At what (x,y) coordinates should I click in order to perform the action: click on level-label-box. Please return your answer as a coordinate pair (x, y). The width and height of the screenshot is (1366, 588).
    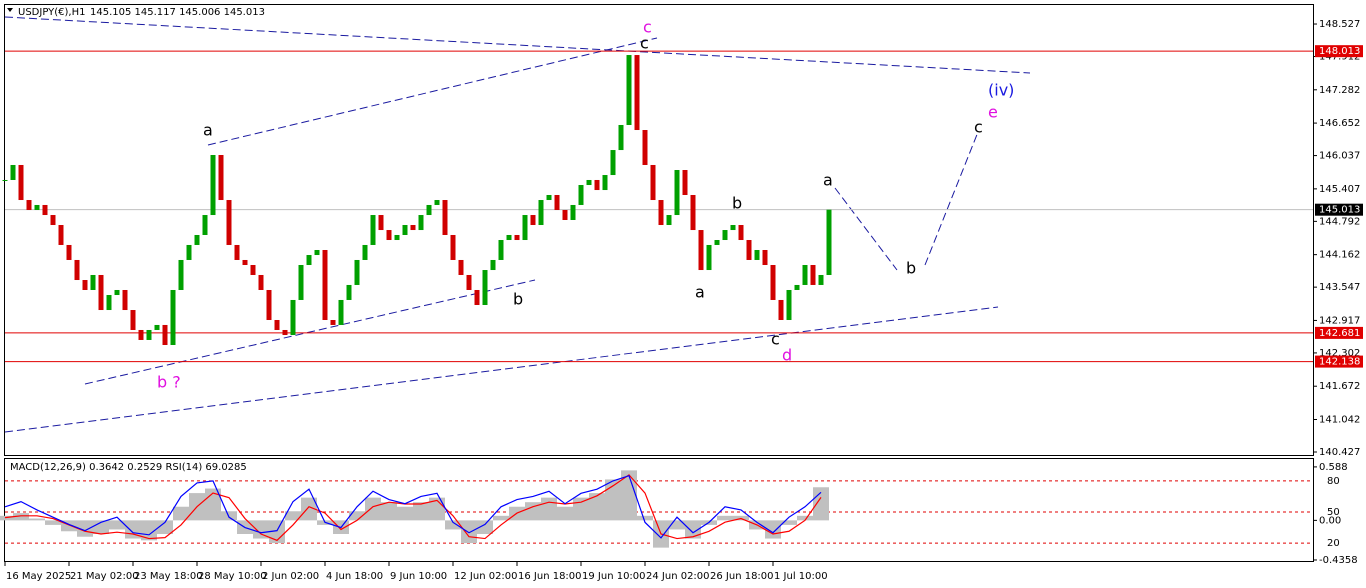
    Looking at the image, I should click on (1339, 51).